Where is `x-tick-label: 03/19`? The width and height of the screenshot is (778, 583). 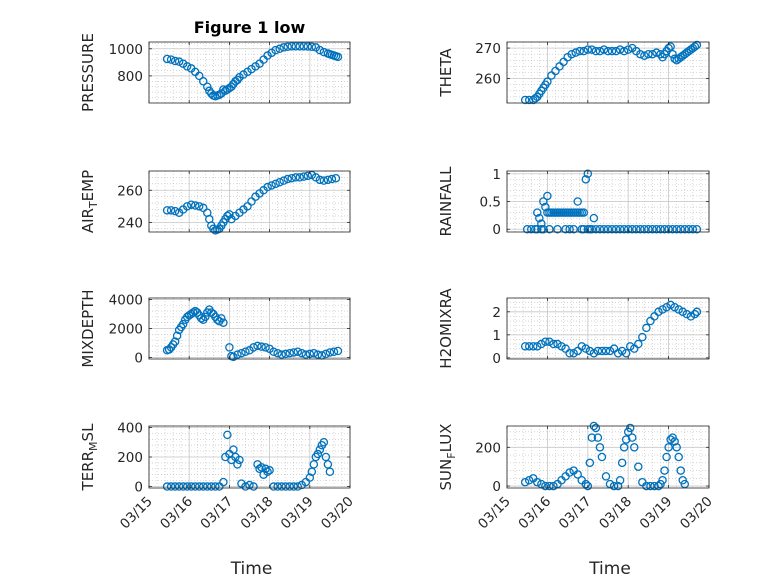
x-tick-label: 03/19 is located at coordinates (656, 513).